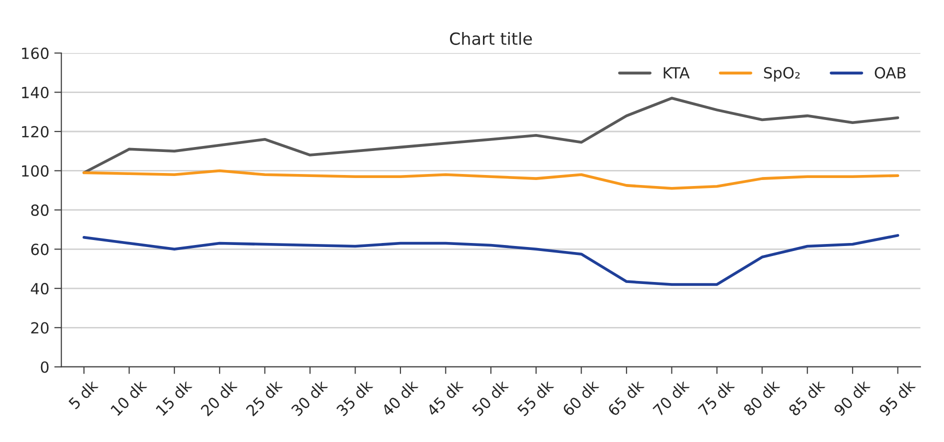 The height and width of the screenshot is (442, 944). Describe the element at coordinates (44, 367) in the screenshot. I see `y-tick-label: 0` at that location.